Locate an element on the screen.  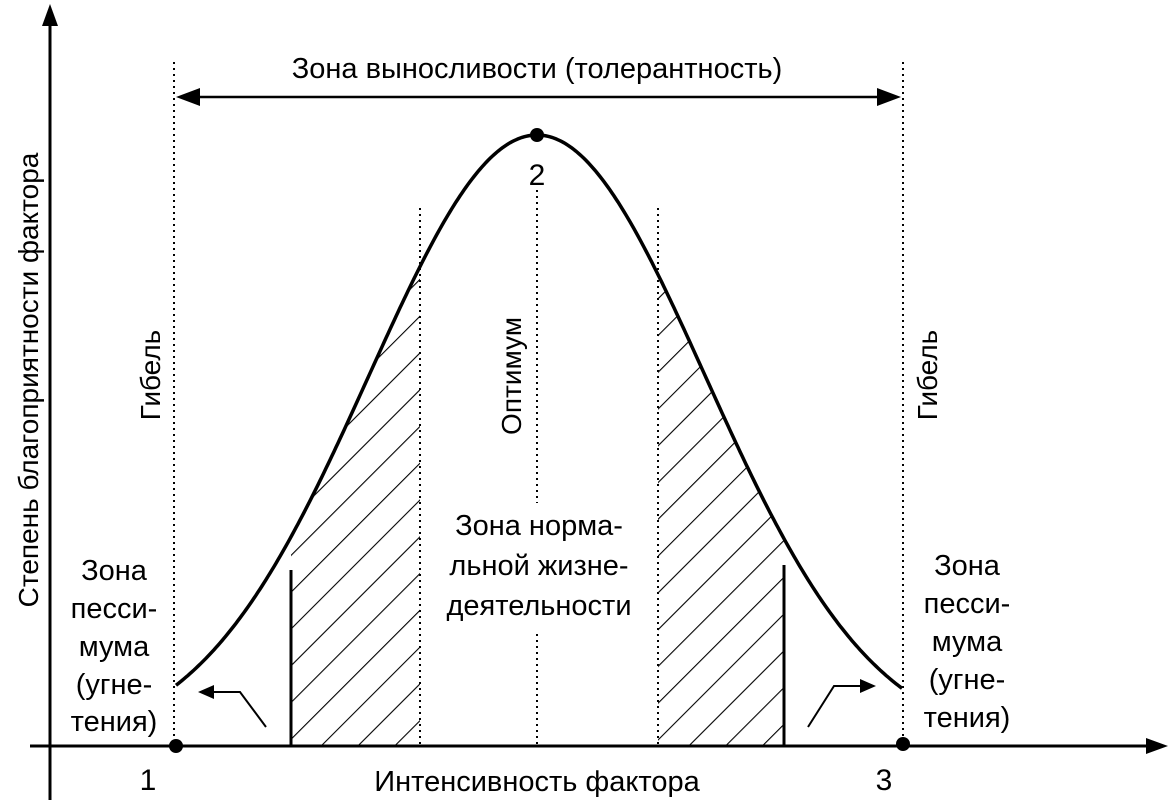
normal-zone-line: Зона норма- is located at coordinates (539, 526).